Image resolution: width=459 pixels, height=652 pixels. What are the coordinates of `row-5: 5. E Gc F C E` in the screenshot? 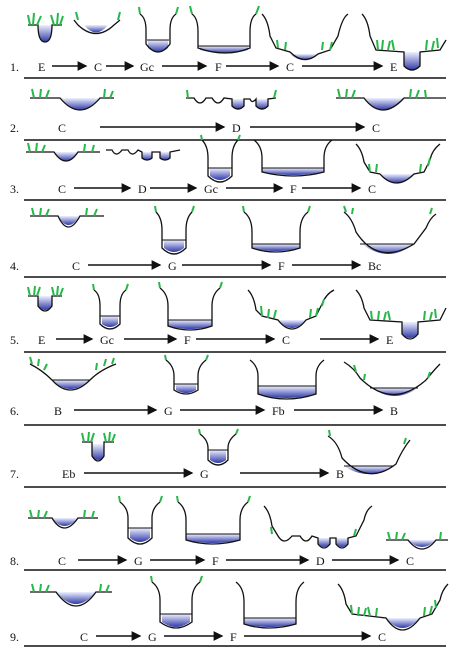 It's located at (228, 317).